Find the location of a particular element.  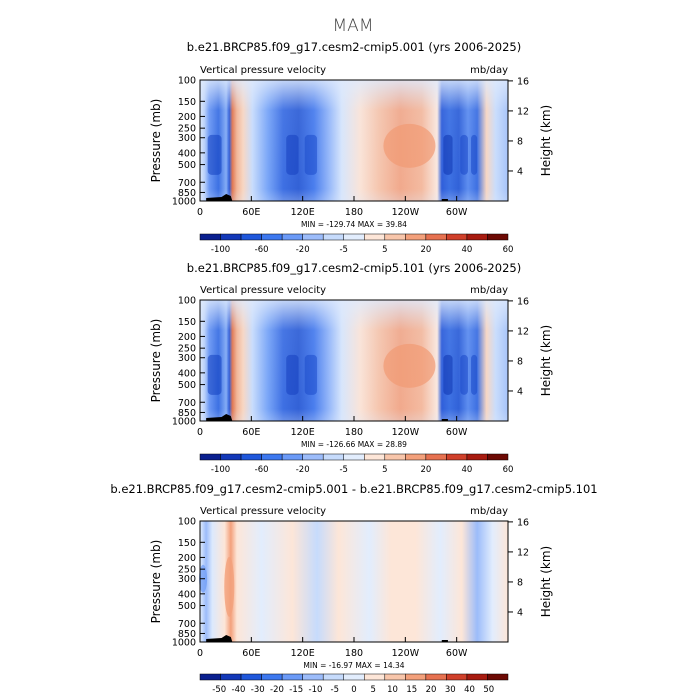

colorbar-label: 10 is located at coordinates (392, 690).